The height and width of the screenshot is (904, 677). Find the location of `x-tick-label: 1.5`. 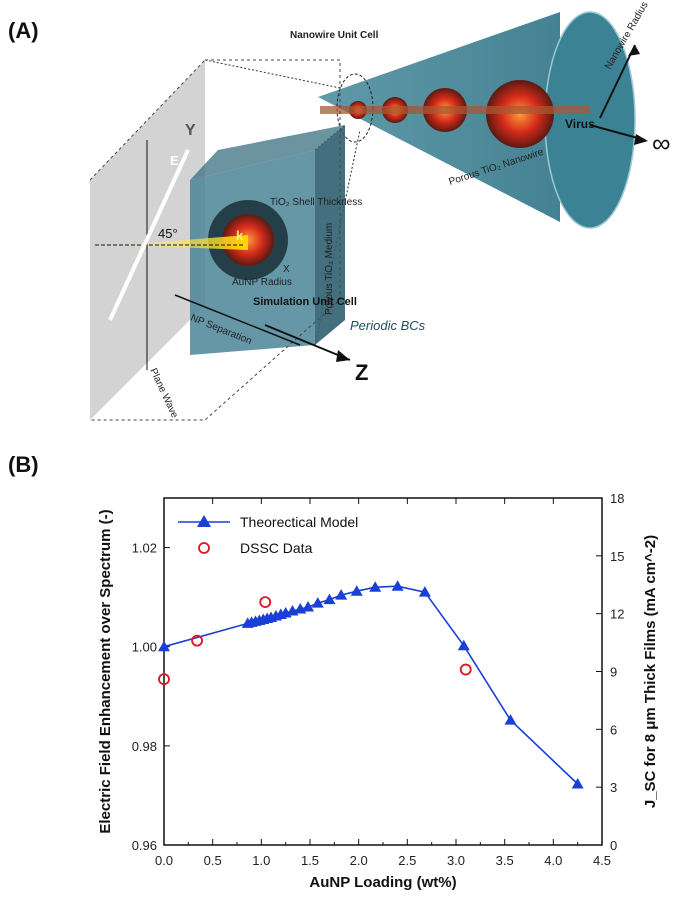

x-tick-label: 1.5 is located at coordinates (310, 860).